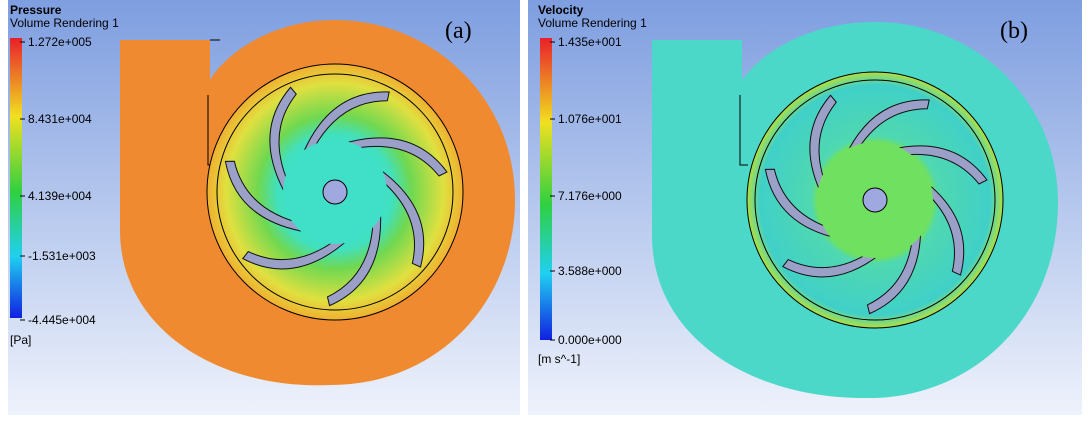  Describe the element at coordinates (60, 196) in the screenshot. I see `colorbar-label: 4.139e+004` at that location.